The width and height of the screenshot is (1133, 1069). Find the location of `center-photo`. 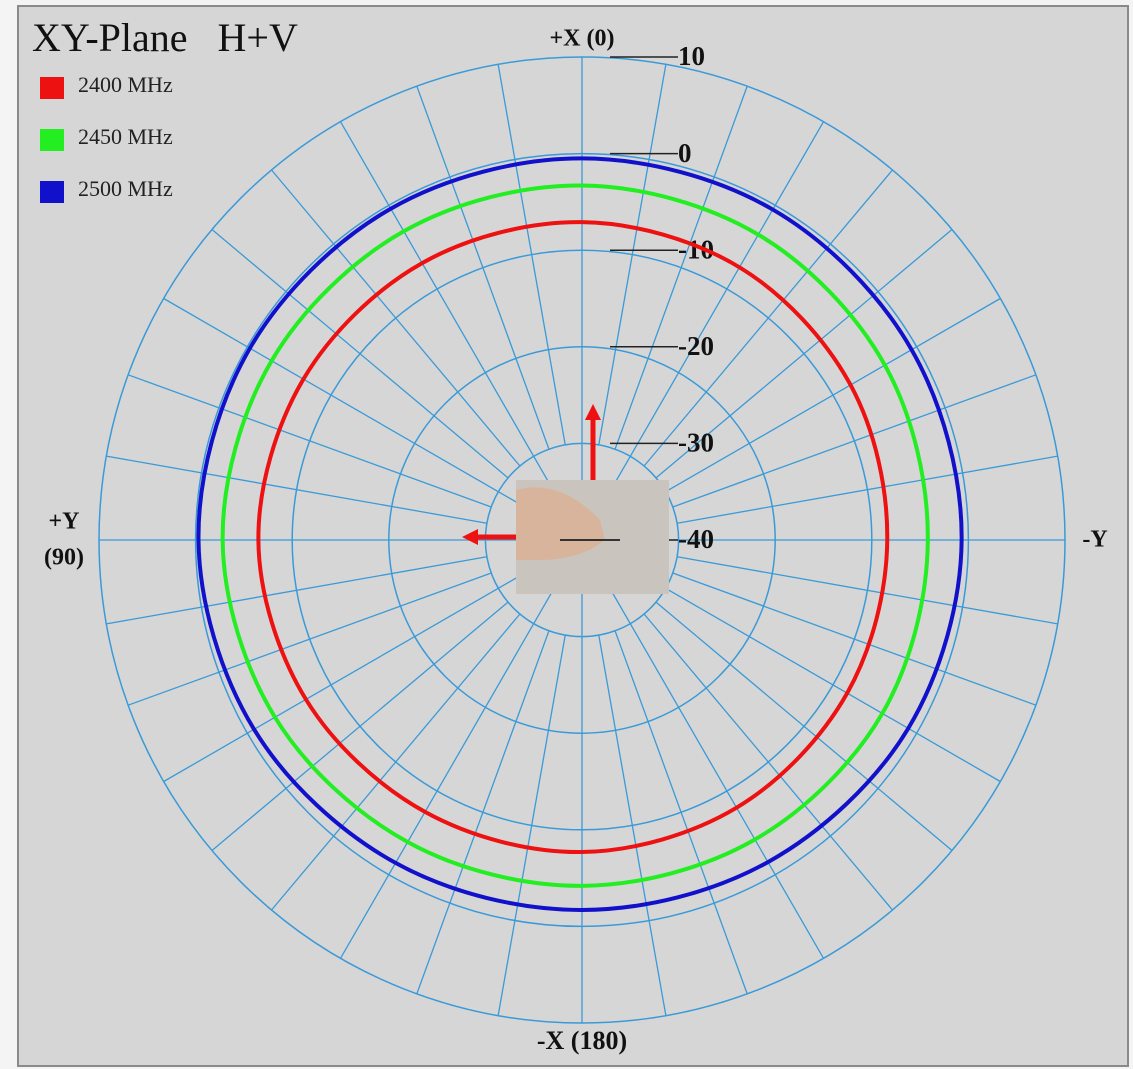

center-photo is located at coordinates (592, 537).